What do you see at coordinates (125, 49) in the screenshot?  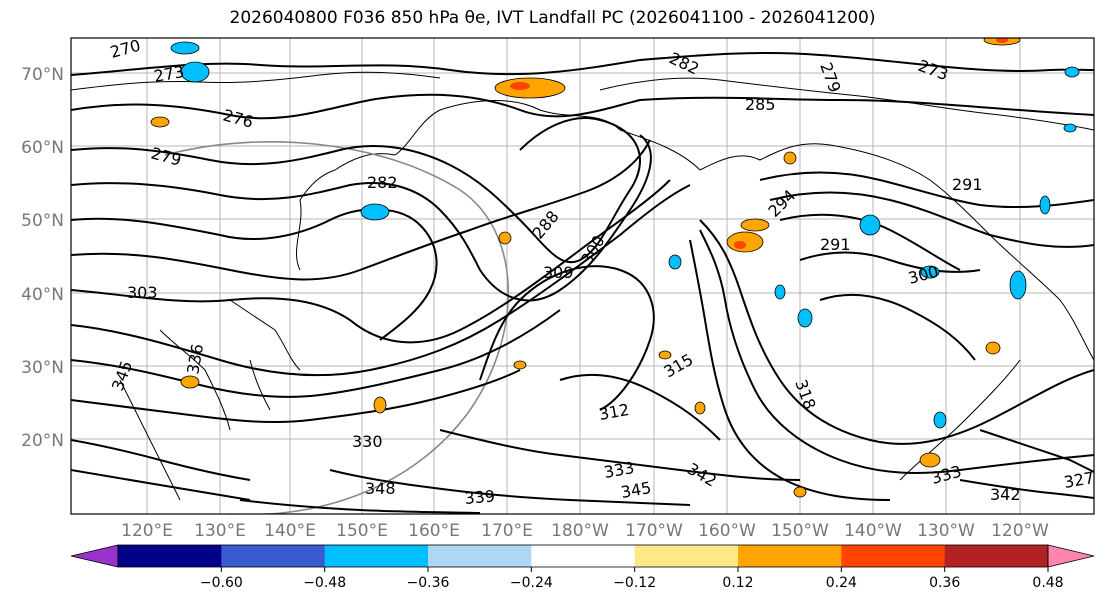 I see `contour-label: 270` at bounding box center [125, 49].